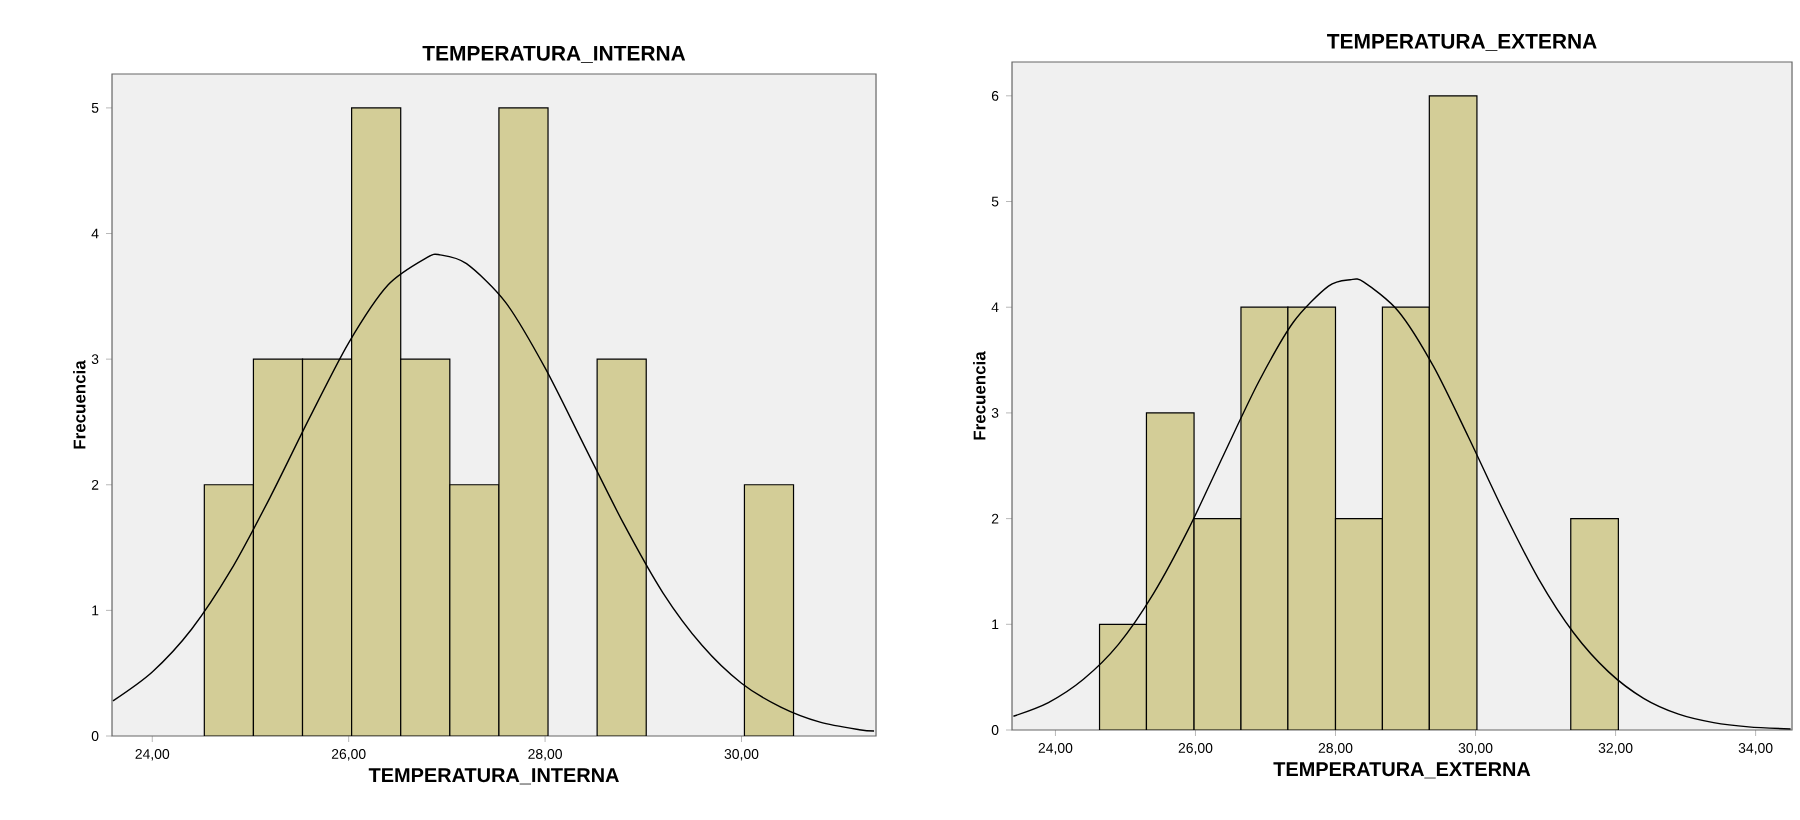 This screenshot has width=1800, height=820. I want to click on chart-title: TEMPERATURA_INTERNA, so click(554, 54).